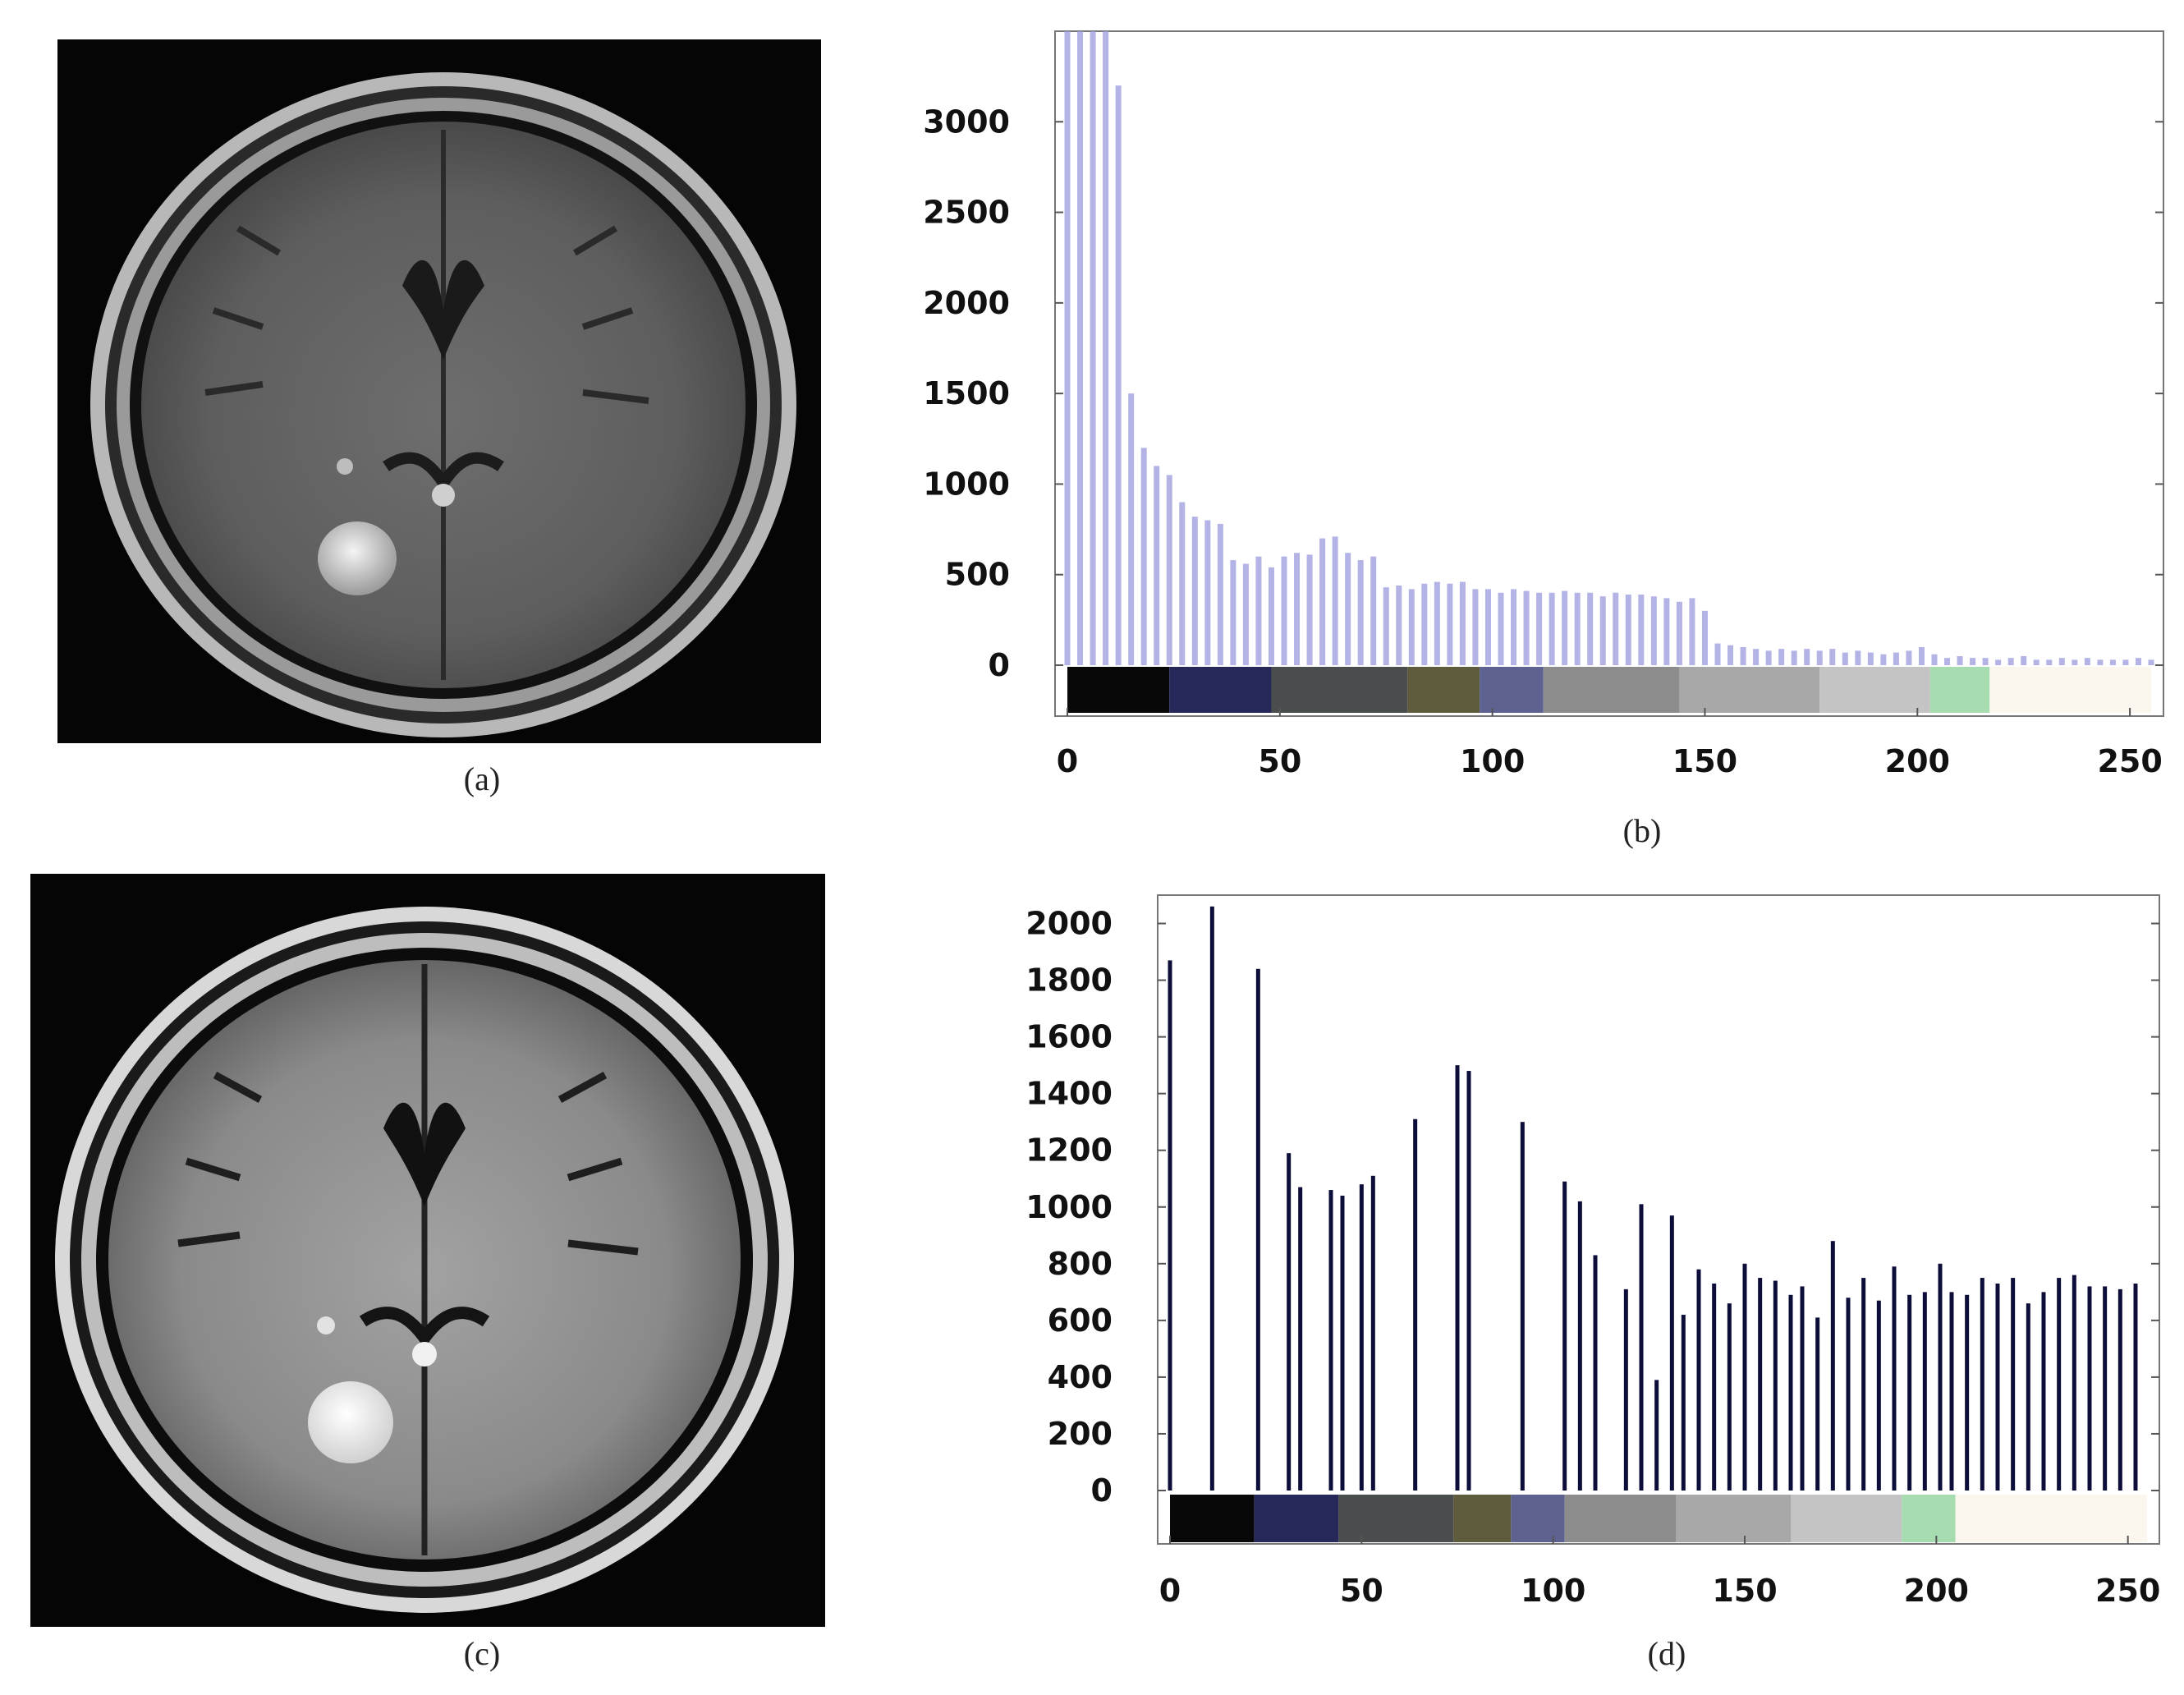 Image resolution: width=2184 pixels, height=1695 pixels. I want to click on y-tick-label: 1000, so click(966, 484).